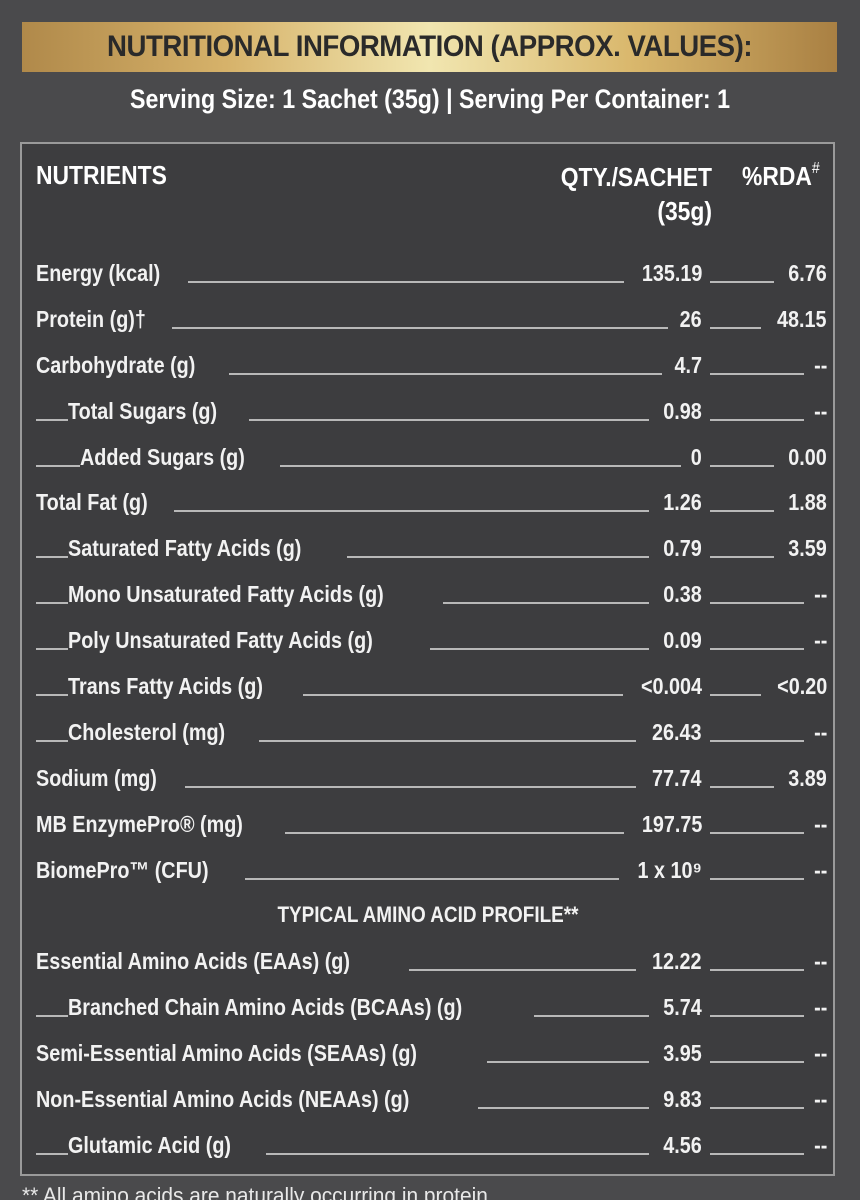 The image size is (860, 1200). I want to click on nutrient-name-text: Semi-Essential Amino Acids (SEAAs) (g), so click(227, 1053).